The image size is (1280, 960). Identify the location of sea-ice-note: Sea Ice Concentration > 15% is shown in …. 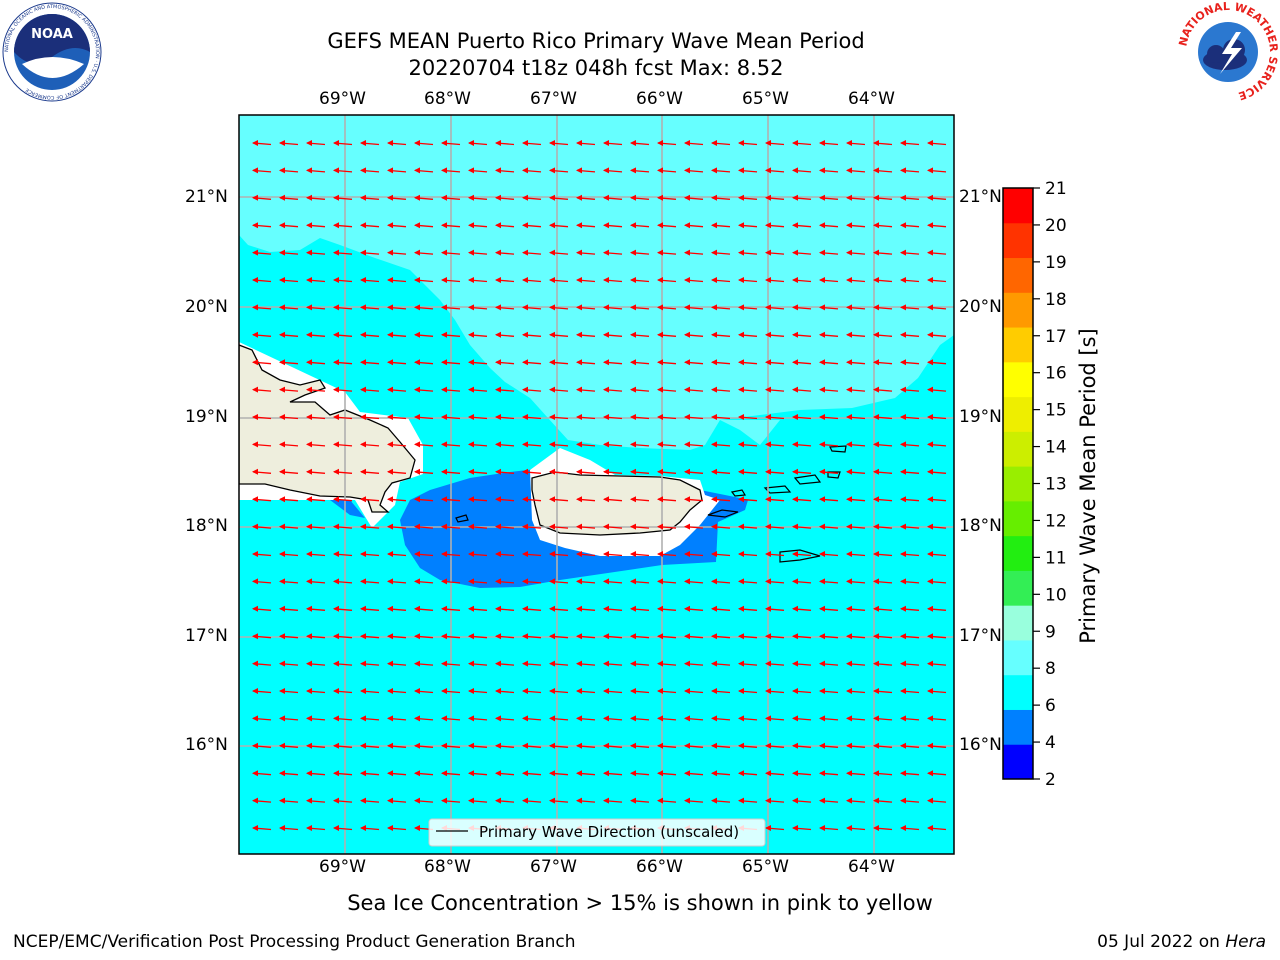
(640, 903).